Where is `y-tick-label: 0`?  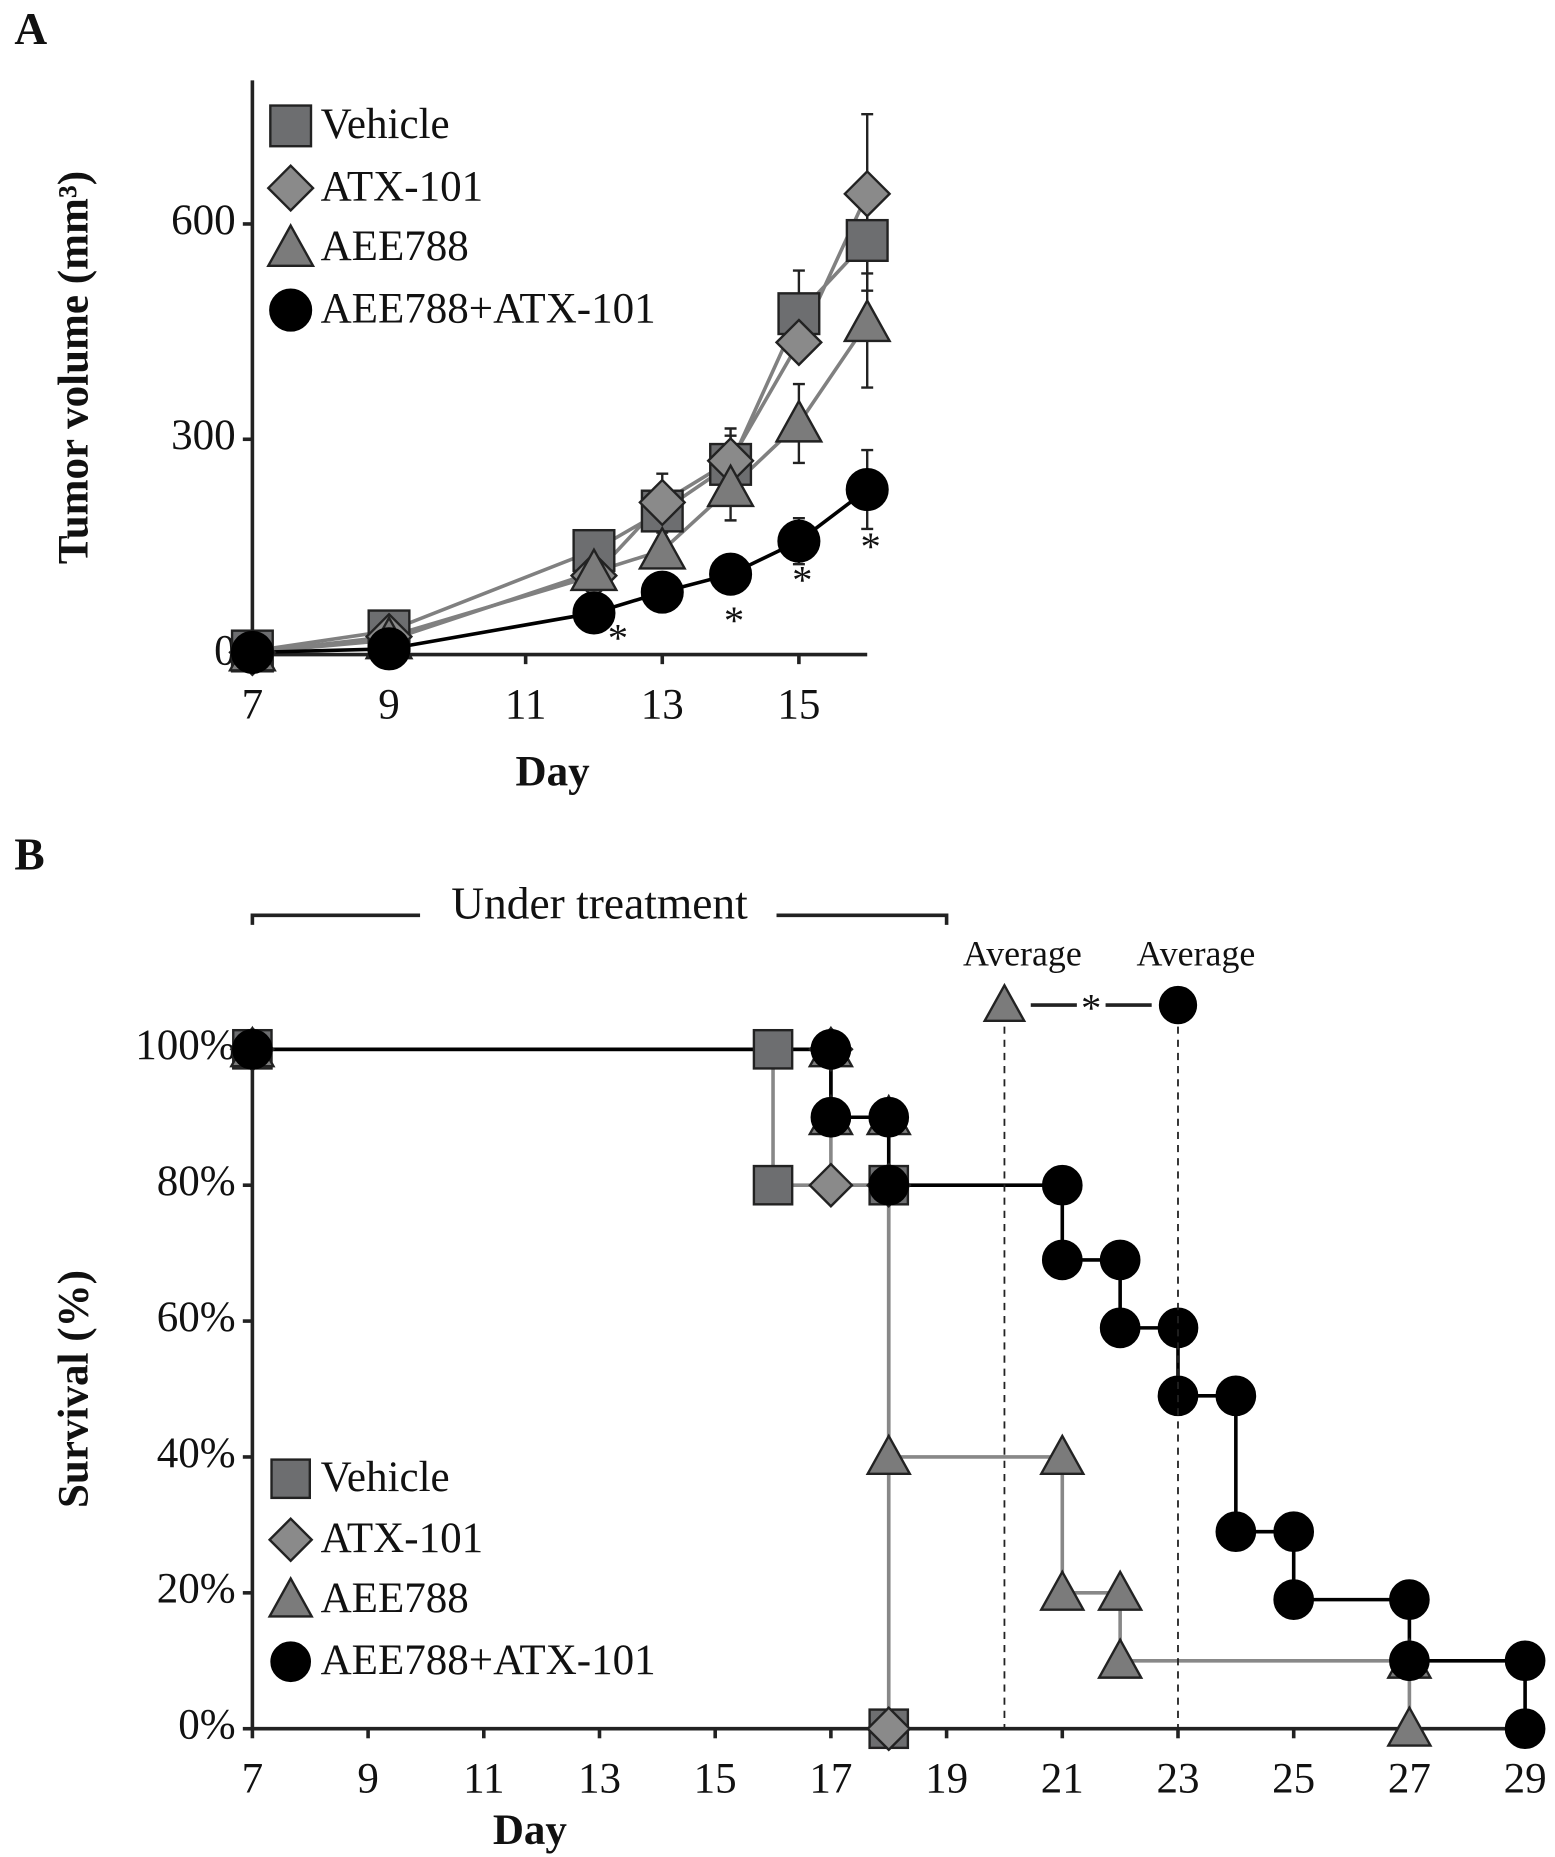
y-tick-label: 0 is located at coordinates (225, 650).